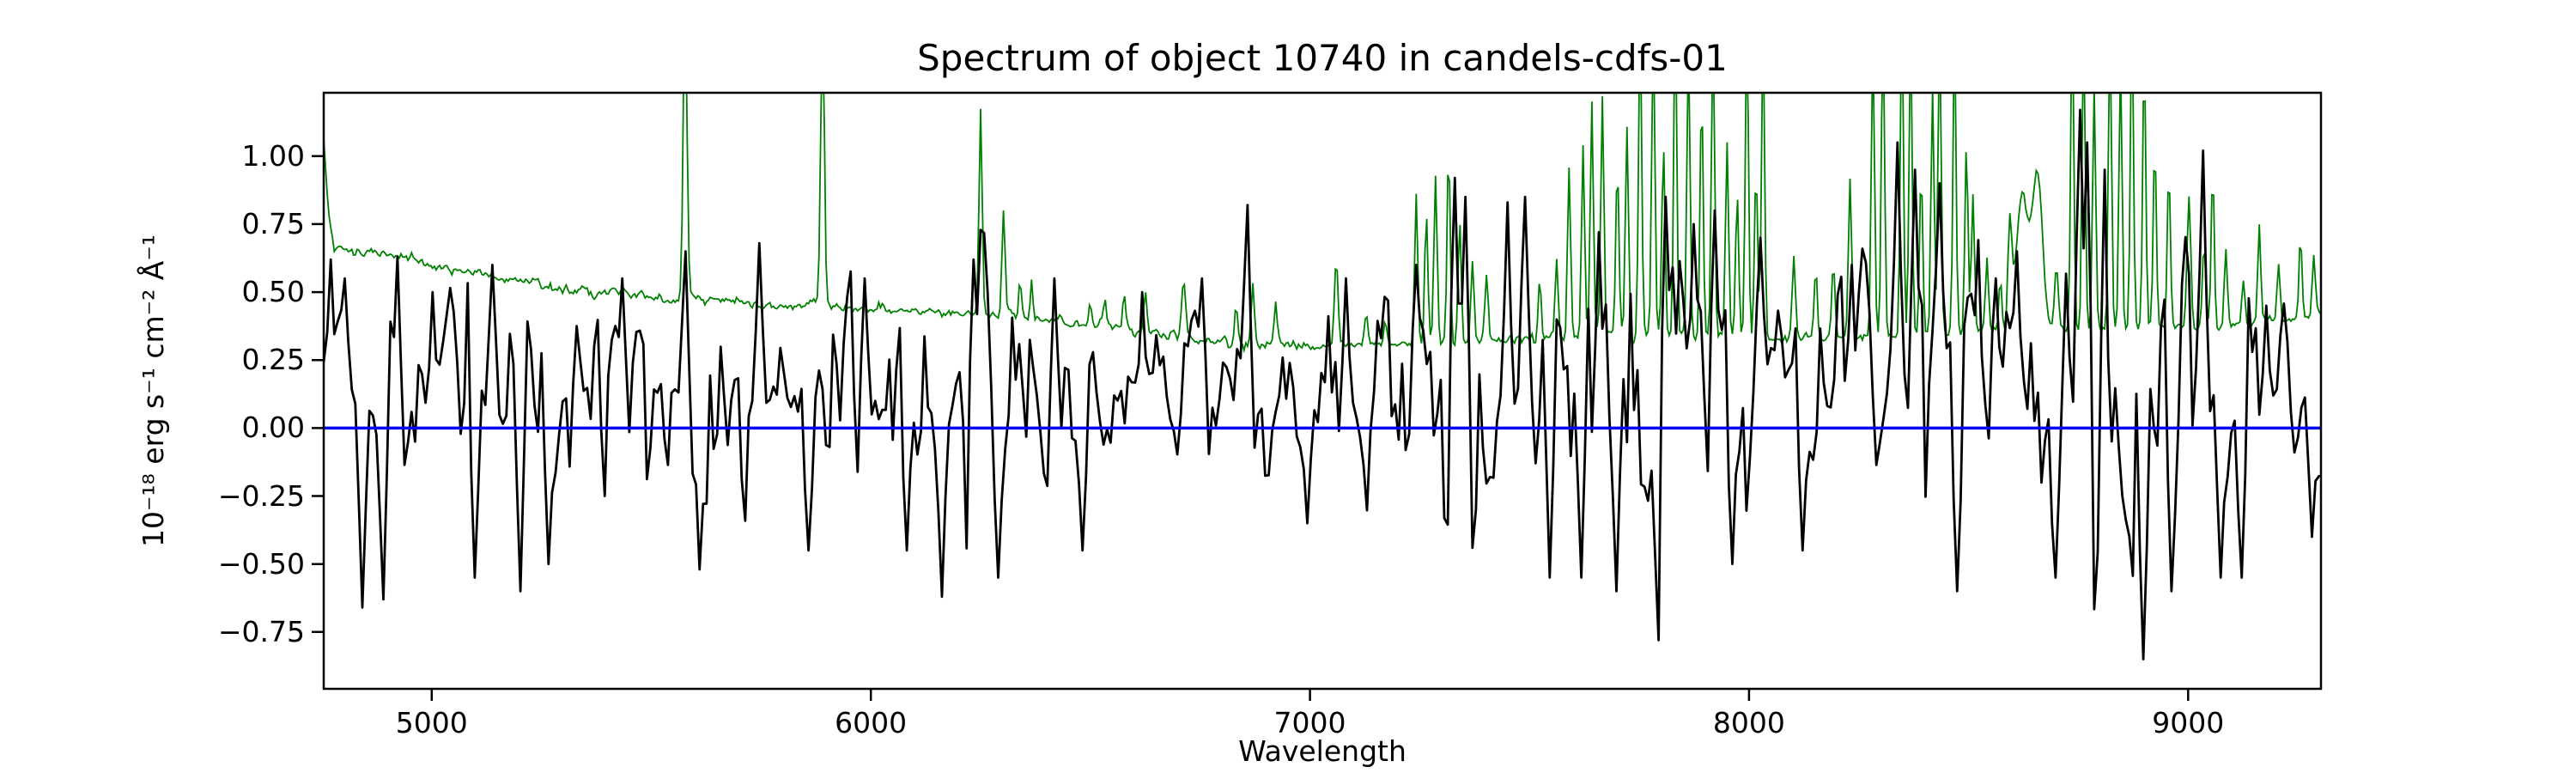  Describe the element at coordinates (273, 428) in the screenshot. I see `y-tick-label-0.00: 0.00` at that location.